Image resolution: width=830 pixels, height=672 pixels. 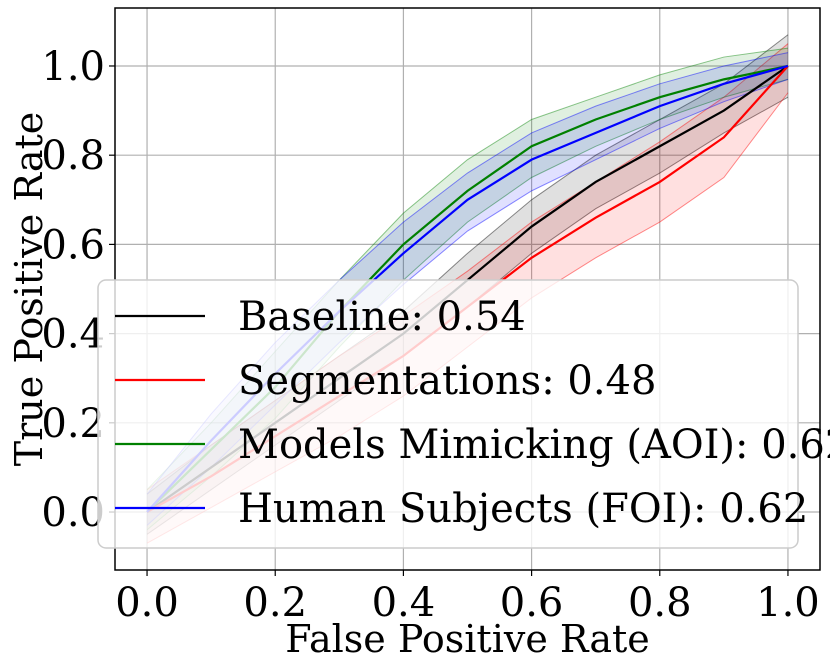 What do you see at coordinates (73, 156) in the screenshot?
I see `y-tick-label: 0.8` at bounding box center [73, 156].